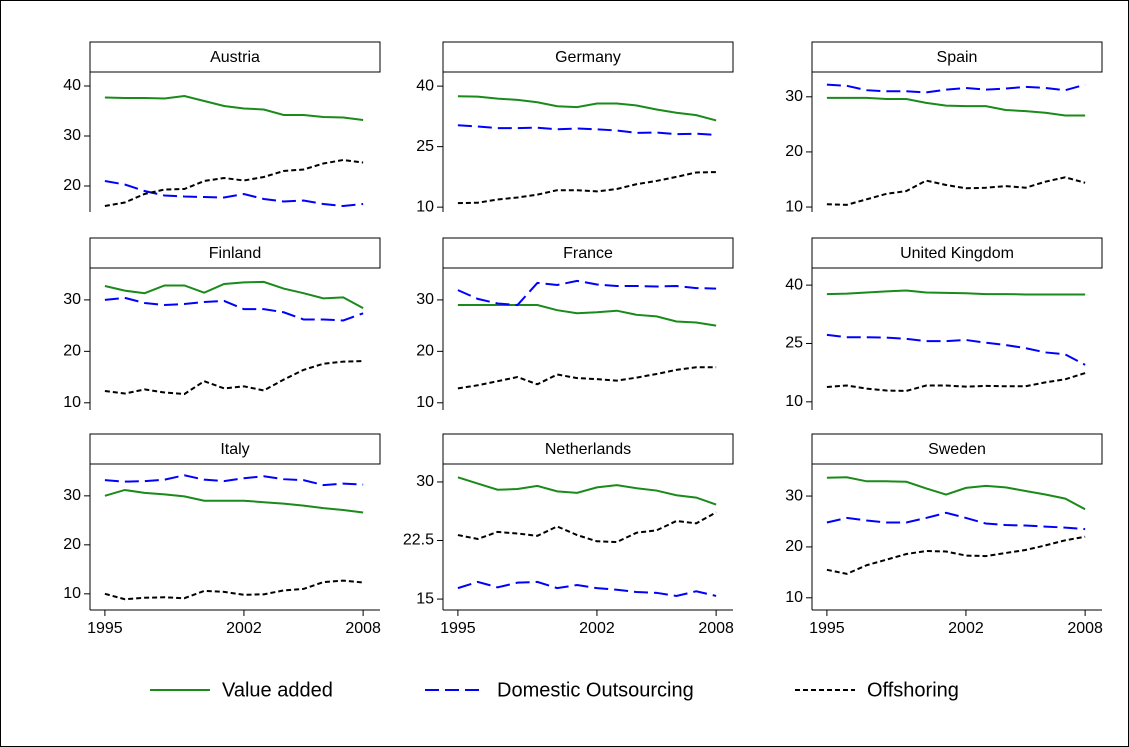 The height and width of the screenshot is (747, 1129). I want to click on panel-title: Sweden, so click(957, 449).